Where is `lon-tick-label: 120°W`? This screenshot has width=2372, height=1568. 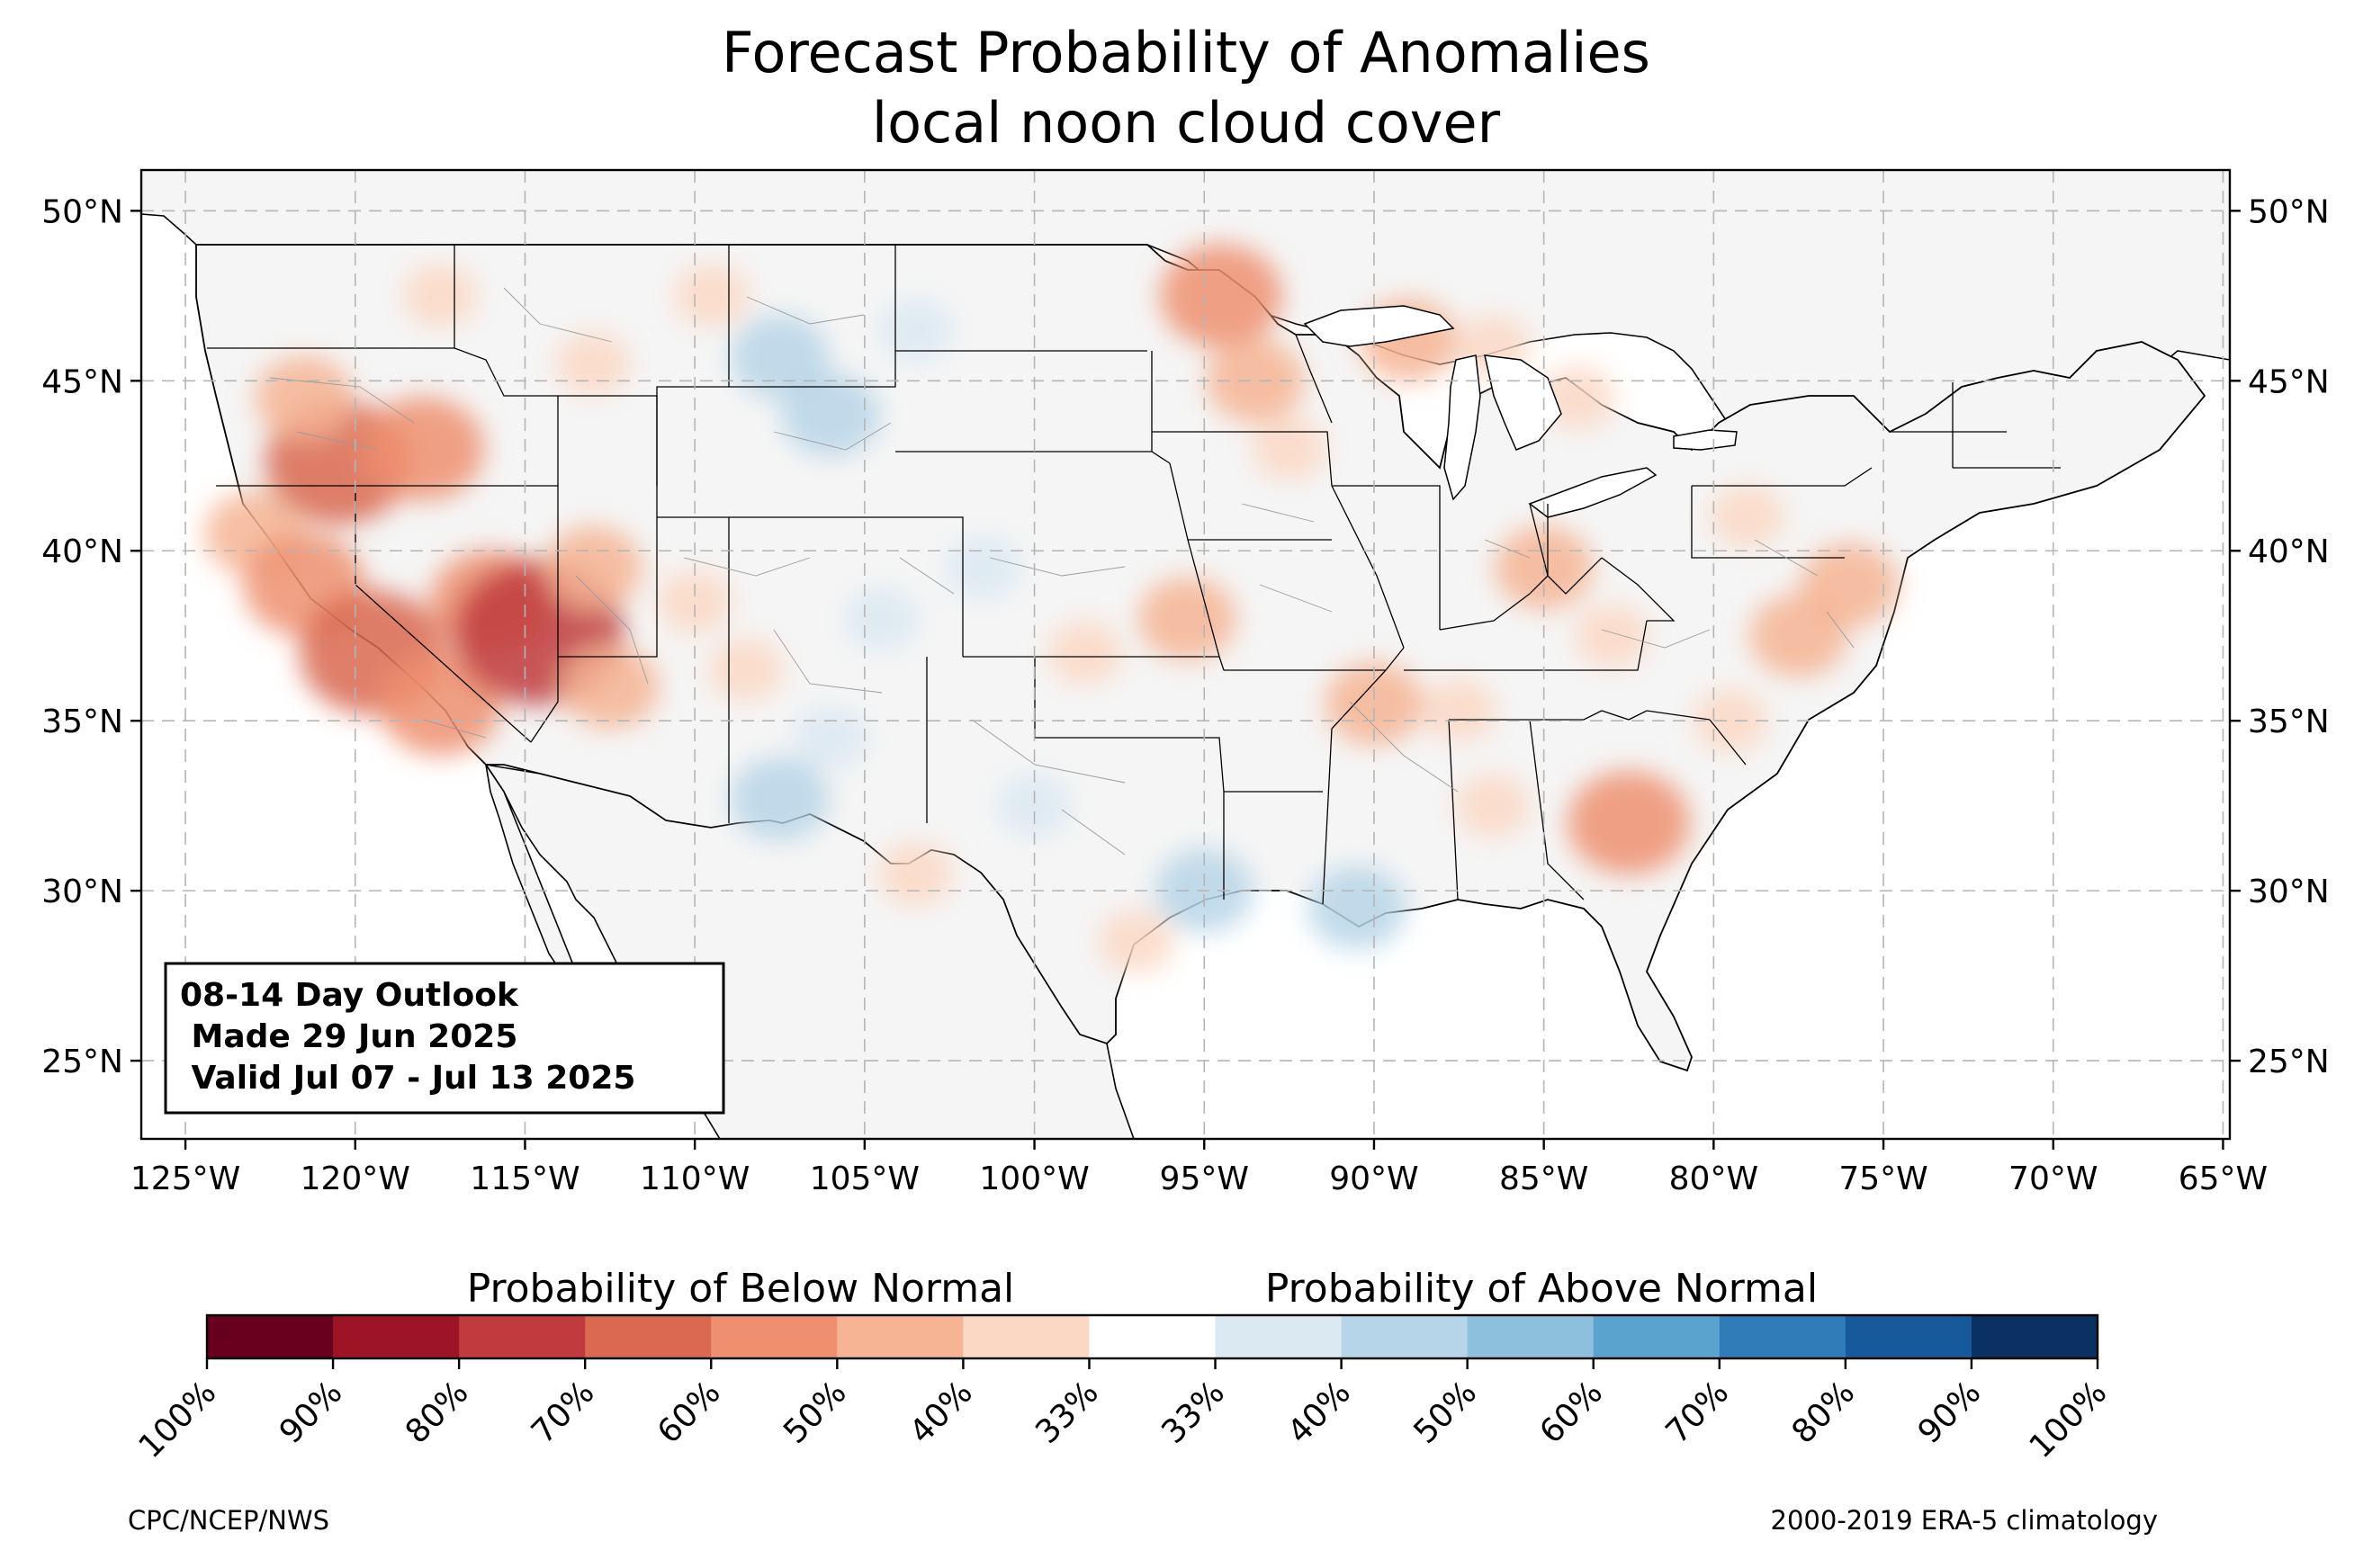 lon-tick-label: 120°W is located at coordinates (355, 1178).